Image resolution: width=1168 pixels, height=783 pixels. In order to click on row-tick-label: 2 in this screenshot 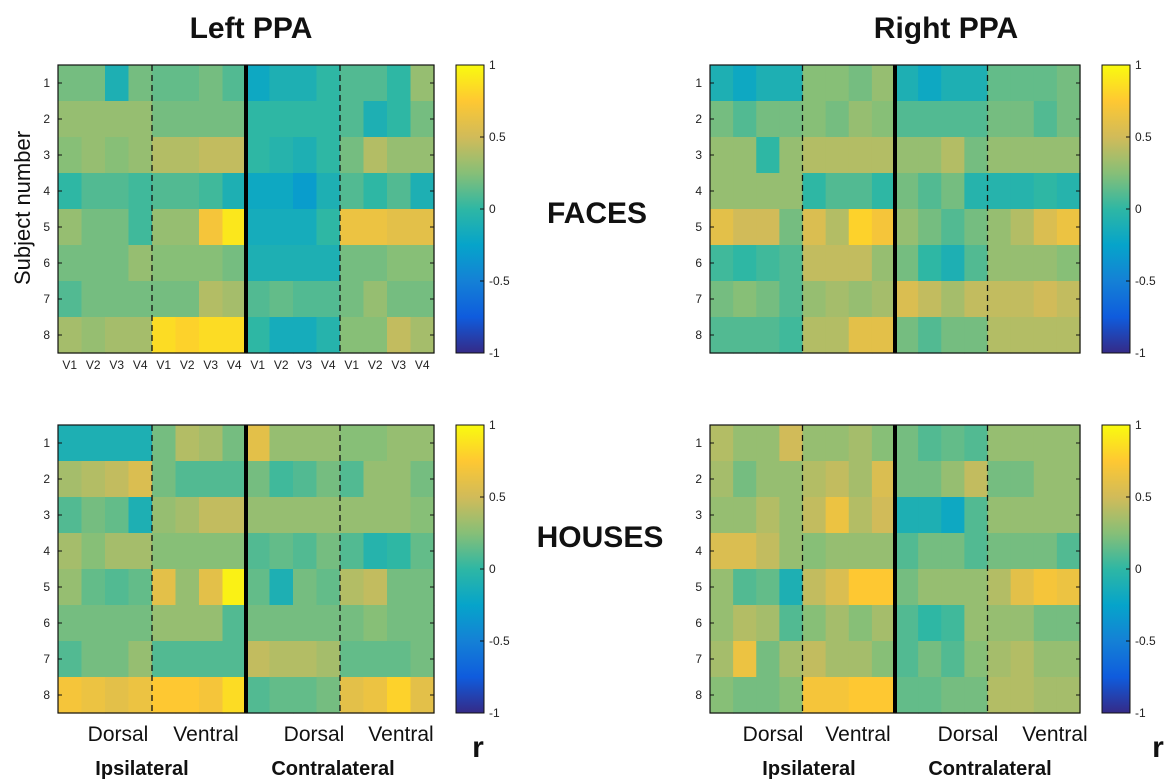, I will do `click(46, 119)`.